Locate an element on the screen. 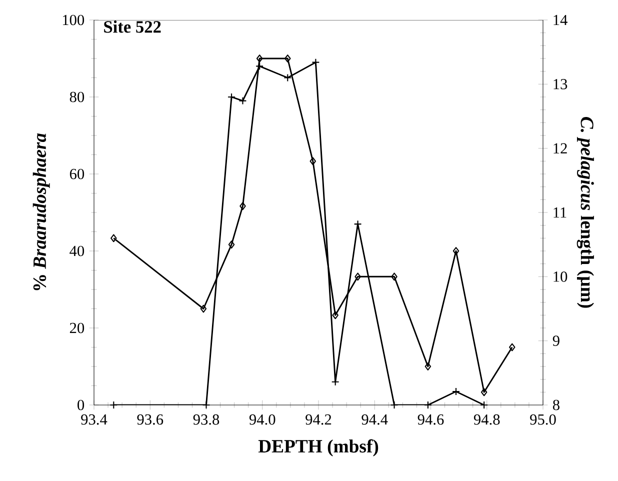 The height and width of the screenshot is (481, 618). y-tick-label: 80 is located at coordinates (77, 97).